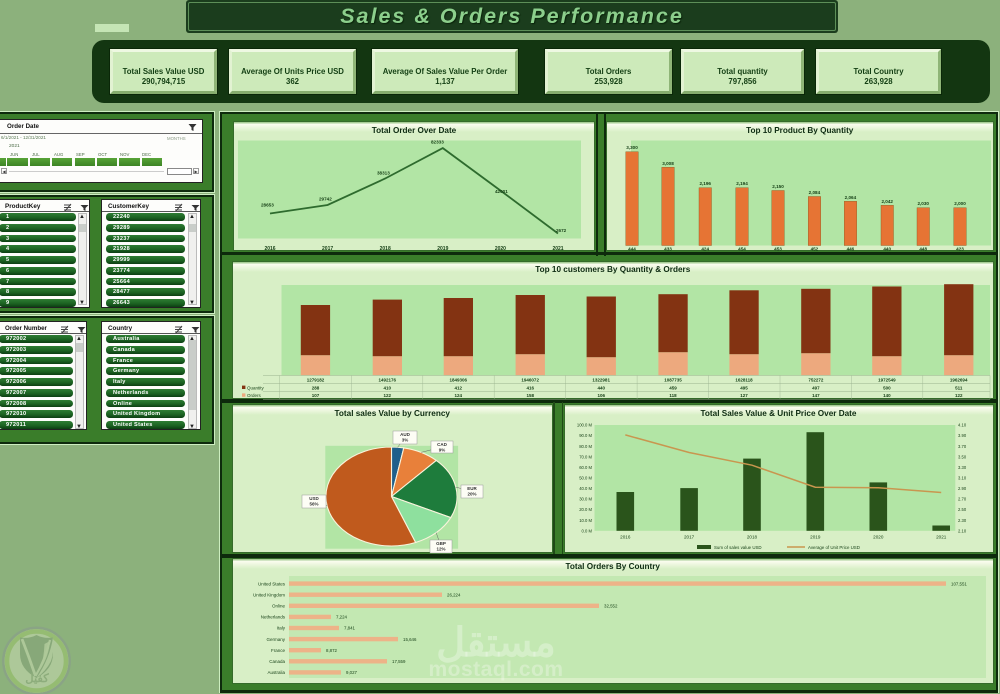  What do you see at coordinates (586, 530) in the screenshot?
I see `svg-text: 0.0 M` at bounding box center [586, 530].